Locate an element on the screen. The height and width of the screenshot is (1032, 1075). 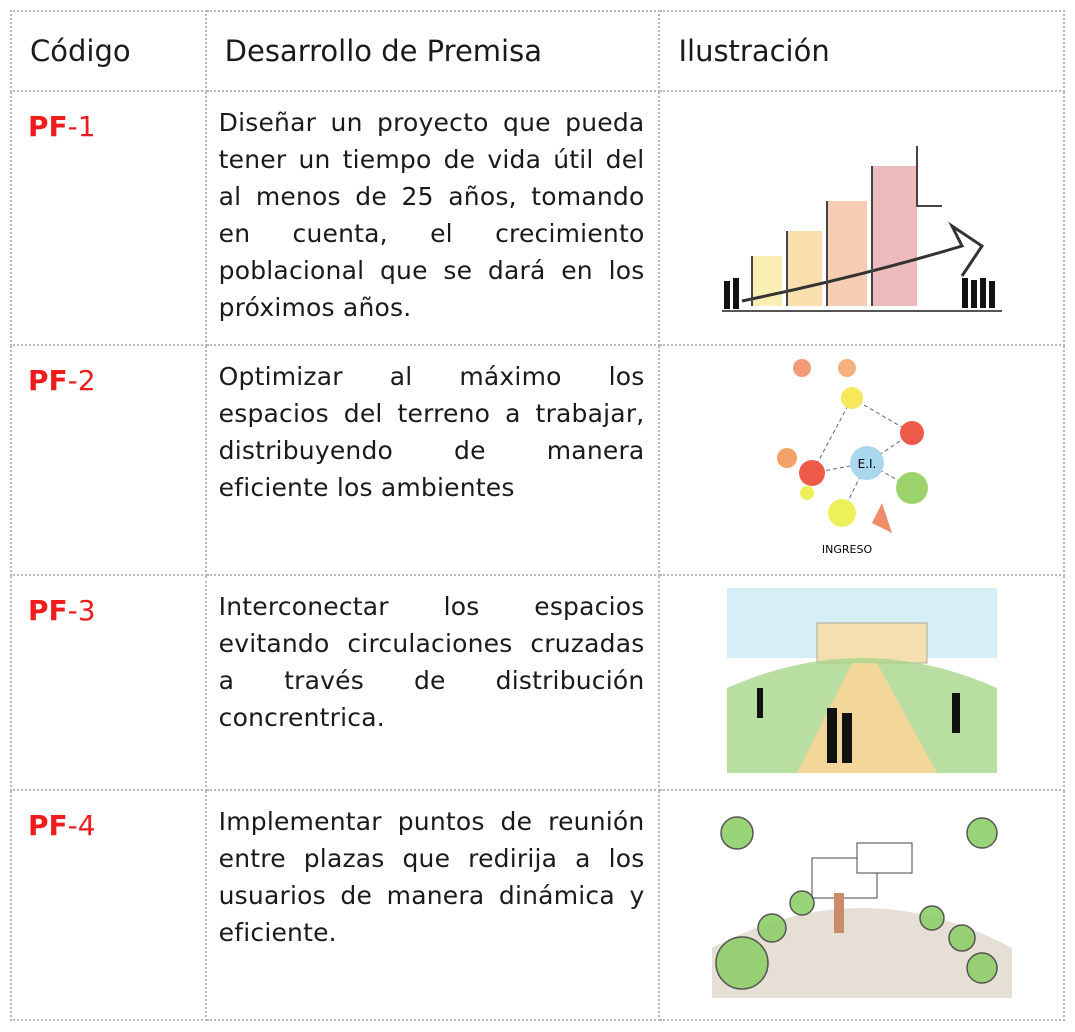
header-row: Código Desarrollo de Premisa Ilustración is located at coordinates (537, 51).